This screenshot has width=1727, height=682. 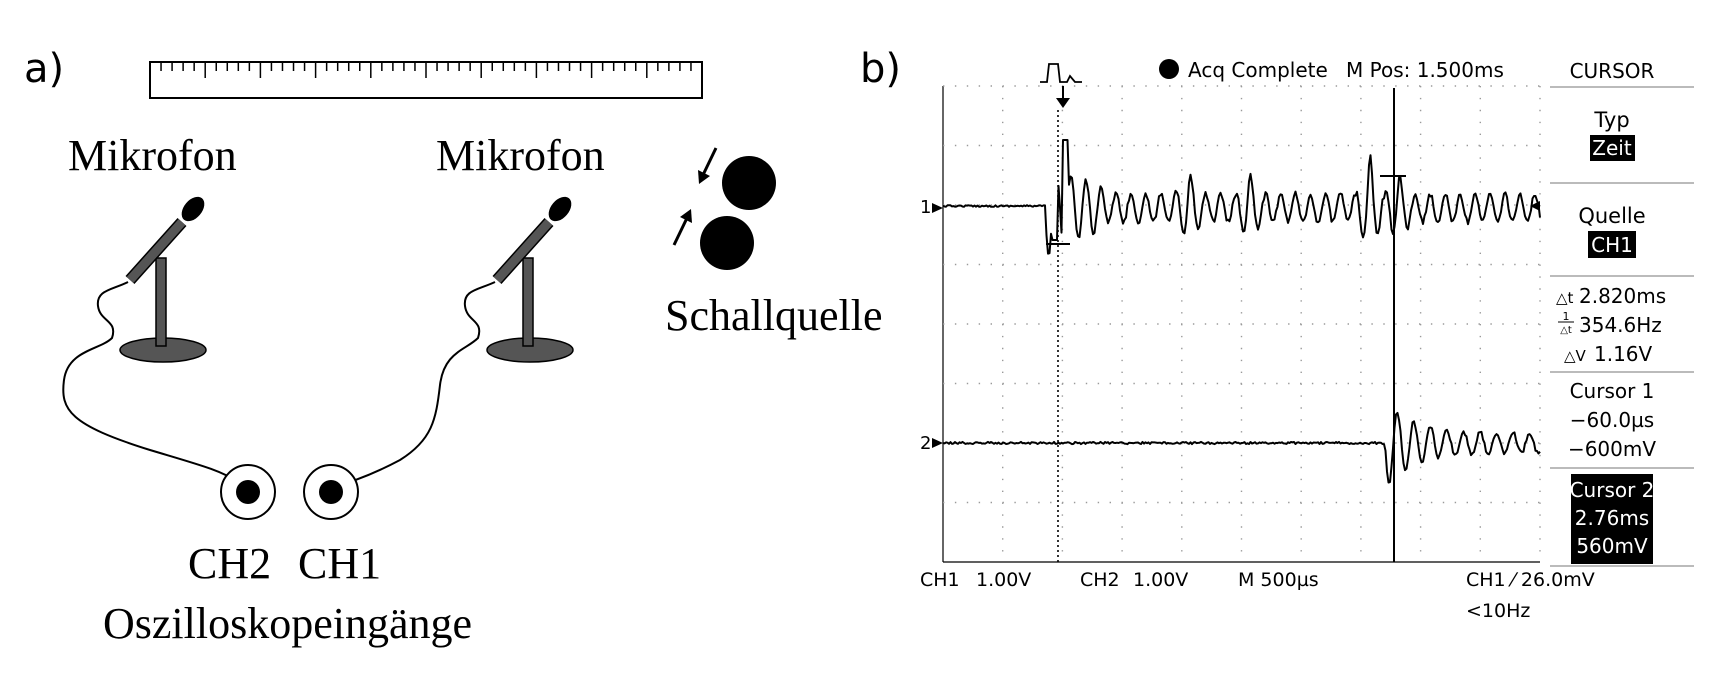 I want to click on menu-title: CURSOR, so click(x=1612, y=71).